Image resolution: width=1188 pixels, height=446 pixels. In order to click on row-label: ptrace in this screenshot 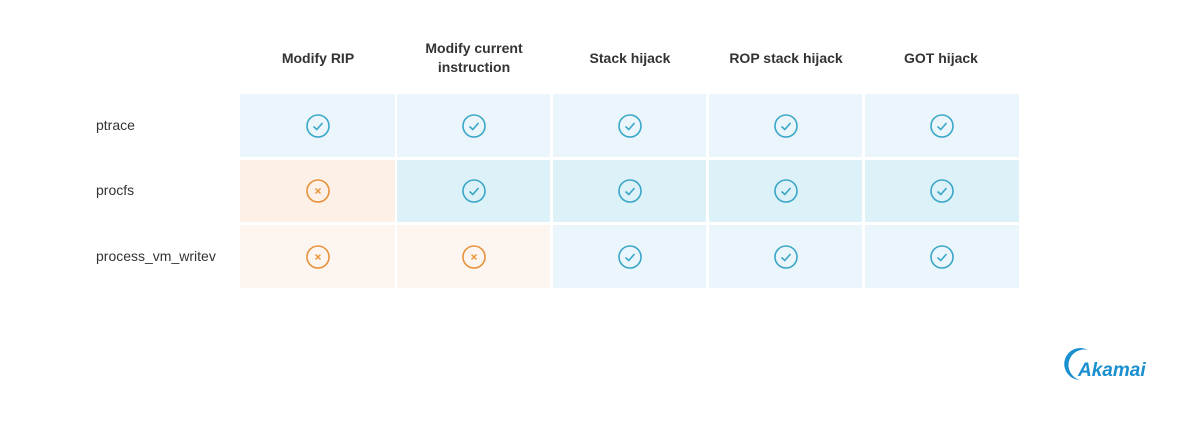, I will do `click(115, 124)`.